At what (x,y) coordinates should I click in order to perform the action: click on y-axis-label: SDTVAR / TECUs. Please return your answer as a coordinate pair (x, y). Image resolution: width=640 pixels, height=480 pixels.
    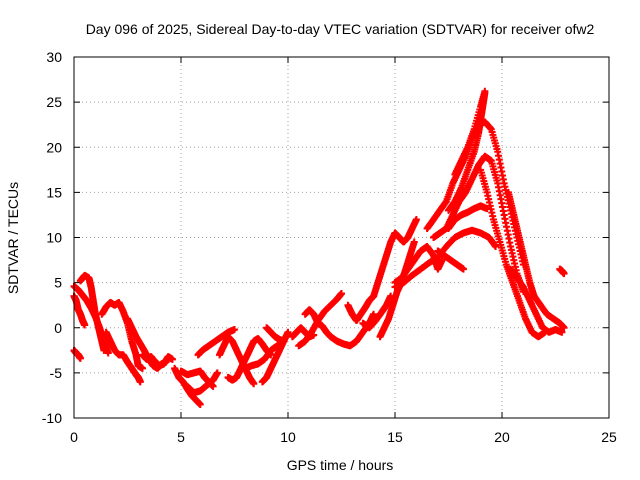
    Looking at the image, I should click on (13, 238).